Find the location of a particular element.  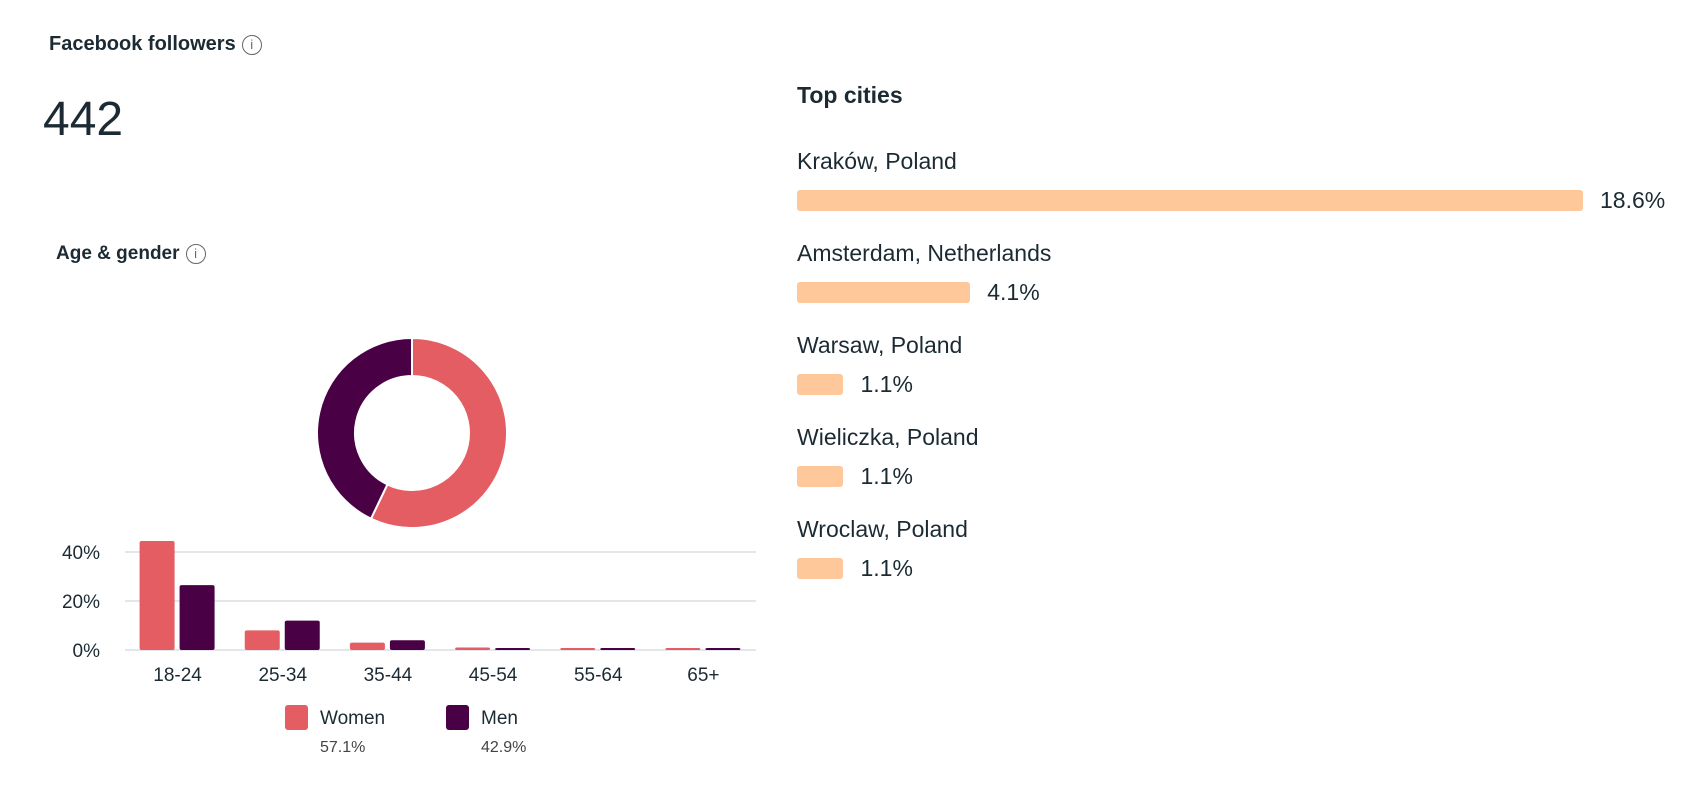

y-tick-label: 20% is located at coordinates (81, 602).